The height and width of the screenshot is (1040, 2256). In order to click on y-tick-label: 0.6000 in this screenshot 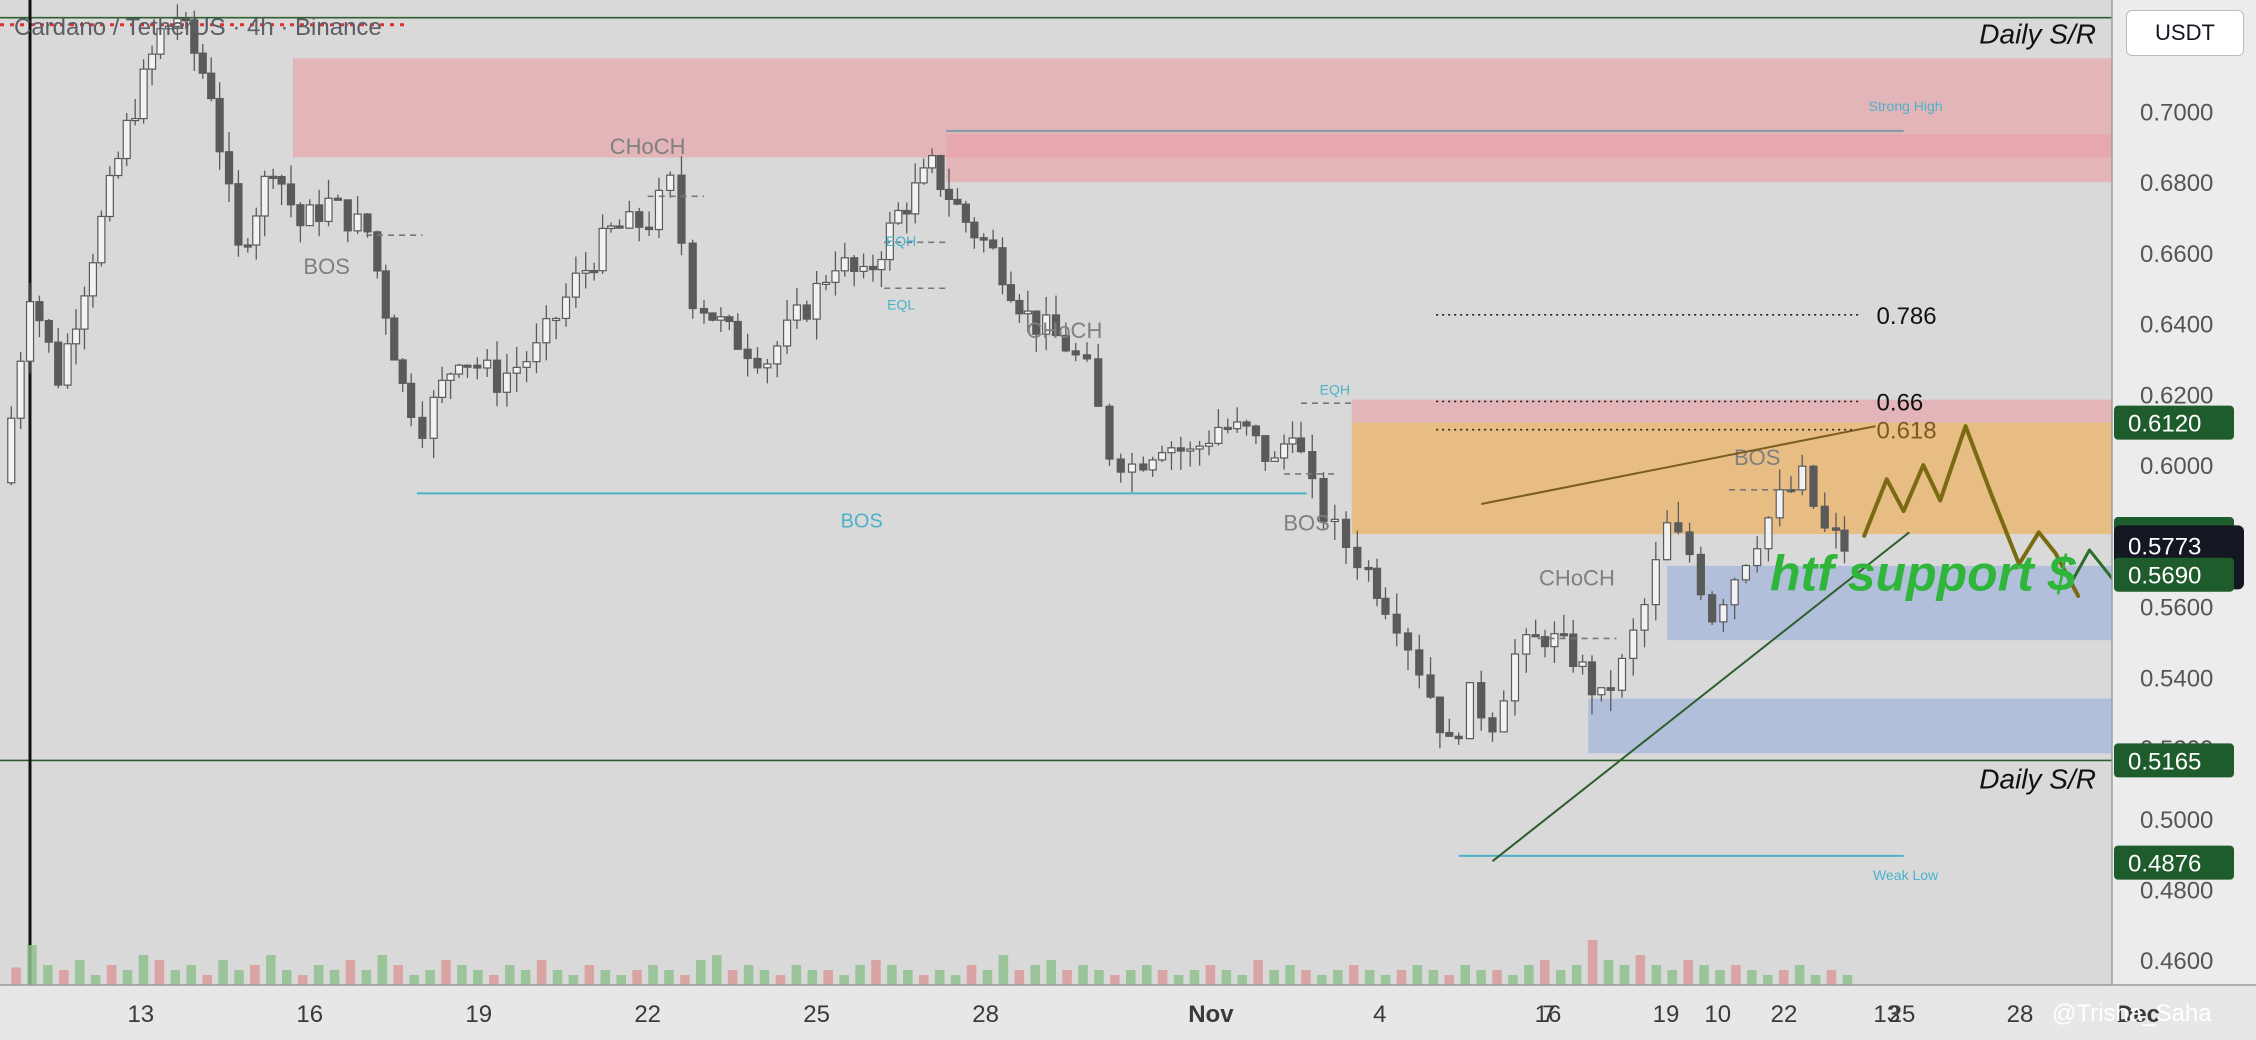, I will do `click(2176, 466)`.